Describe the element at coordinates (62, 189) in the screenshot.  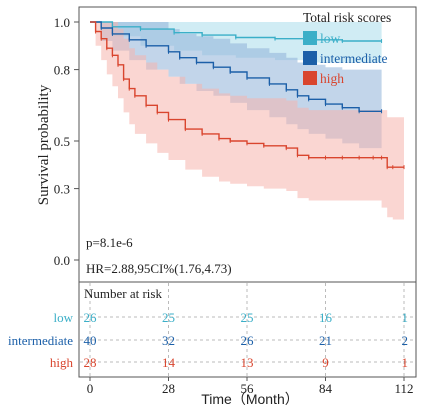
I see `y-tick-label: 0.3` at that location.